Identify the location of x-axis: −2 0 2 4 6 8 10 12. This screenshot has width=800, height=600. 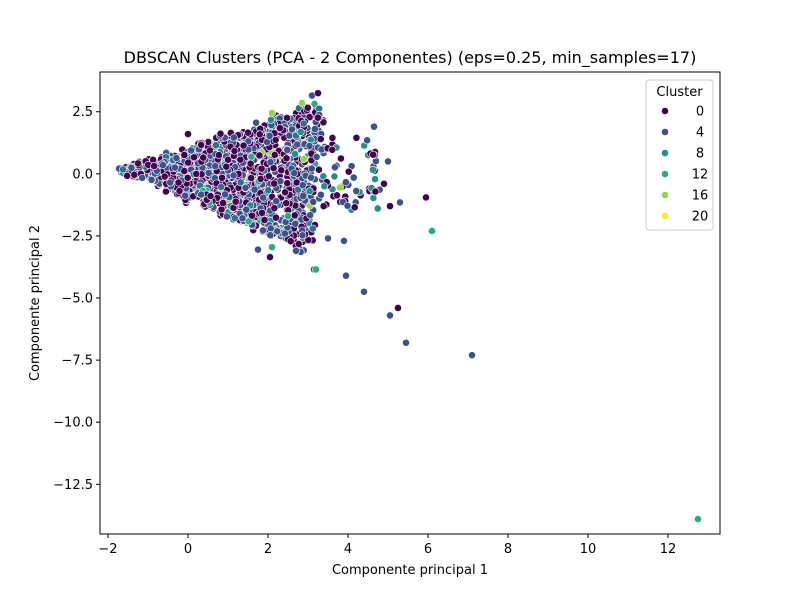
(387, 545).